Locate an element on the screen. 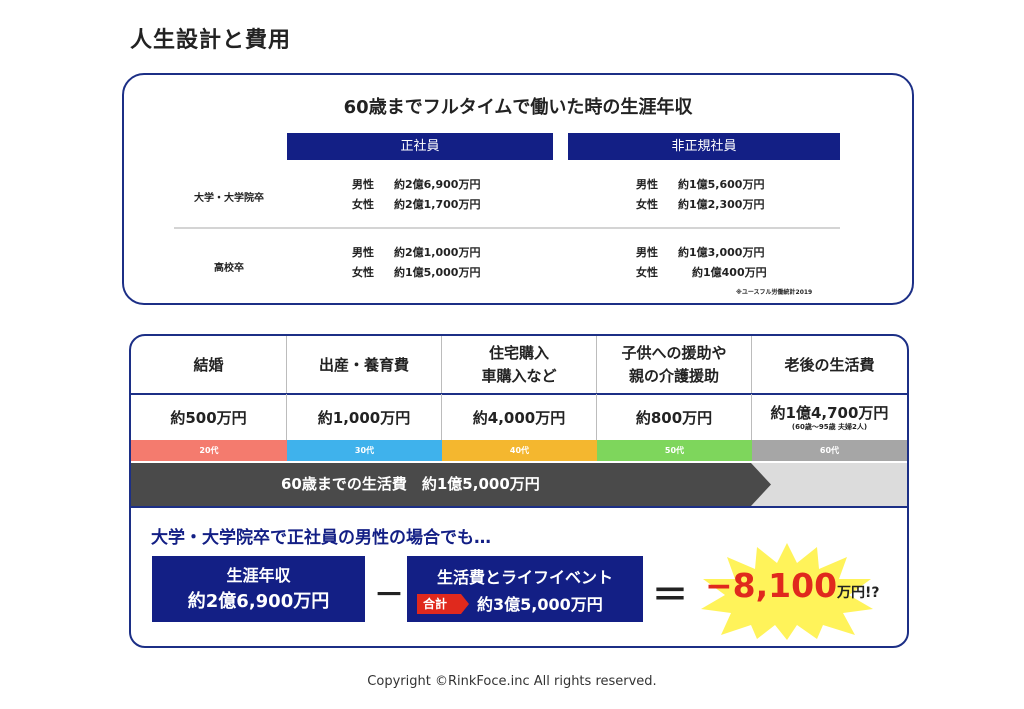 The width and height of the screenshot is (1024, 709). income-block-amount: 約2億6,900万円 is located at coordinates (258, 601).